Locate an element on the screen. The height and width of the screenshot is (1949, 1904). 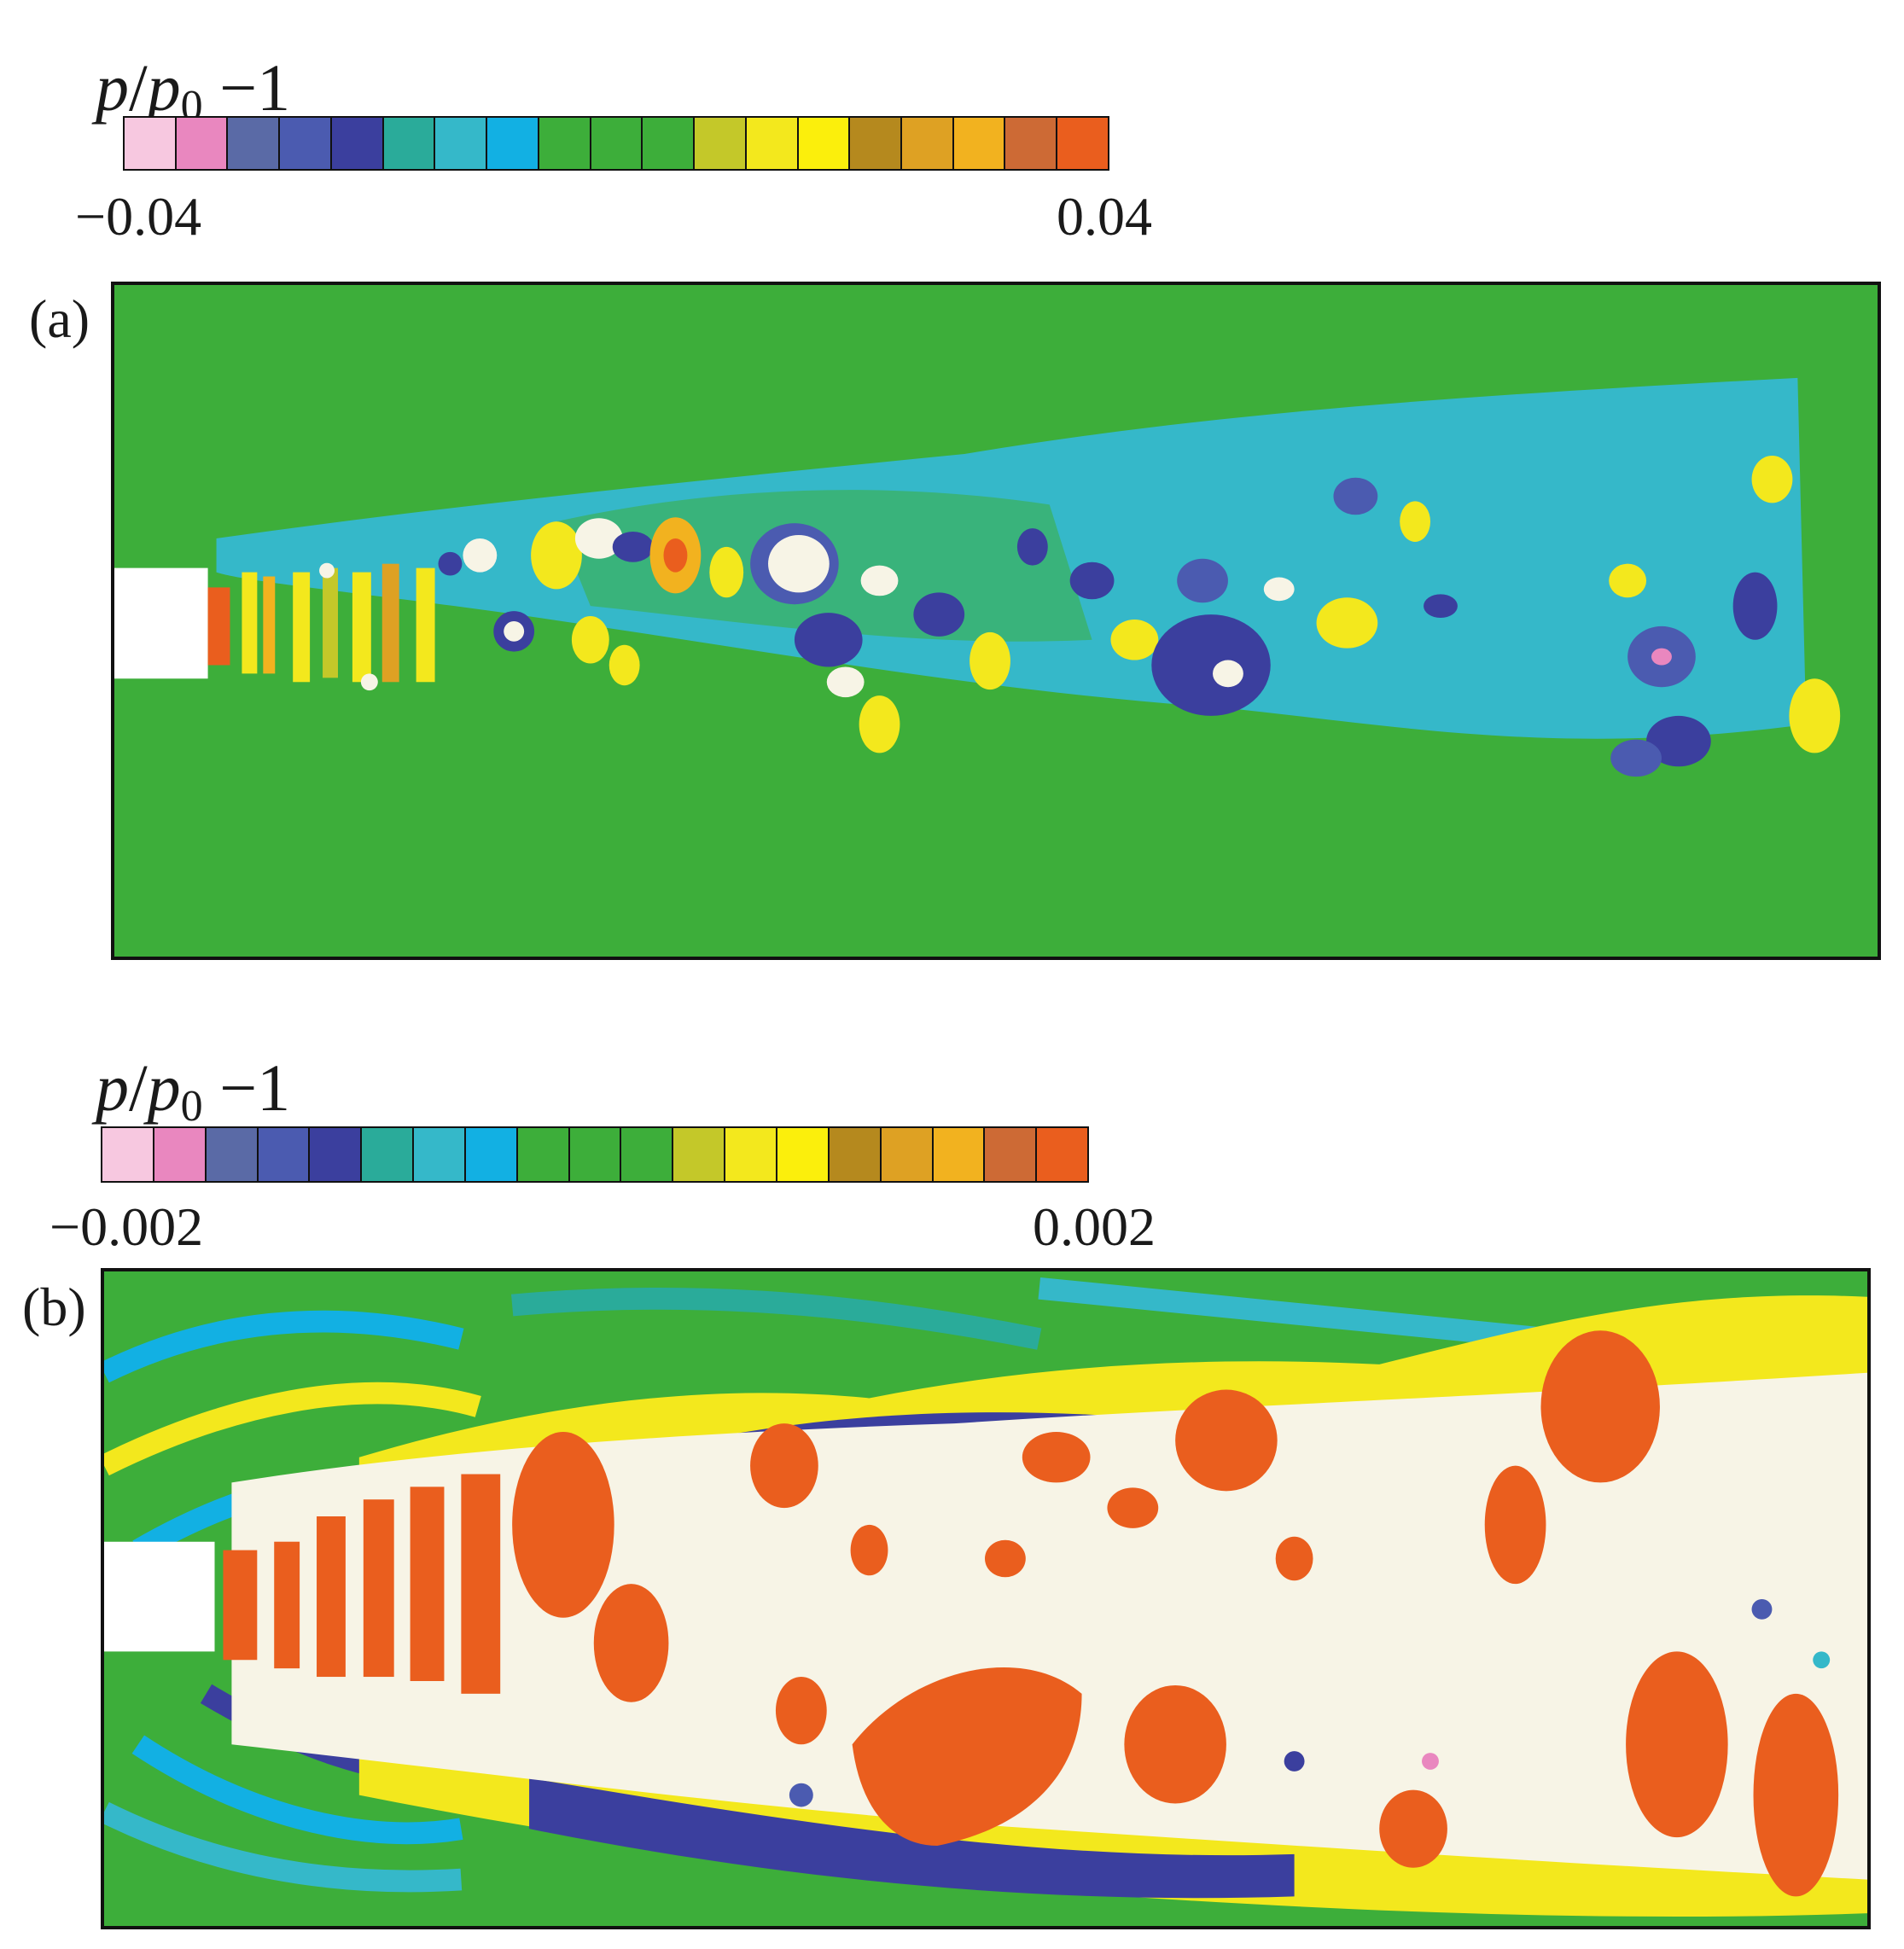
nozzle-exit-a is located at coordinates (218, 626).